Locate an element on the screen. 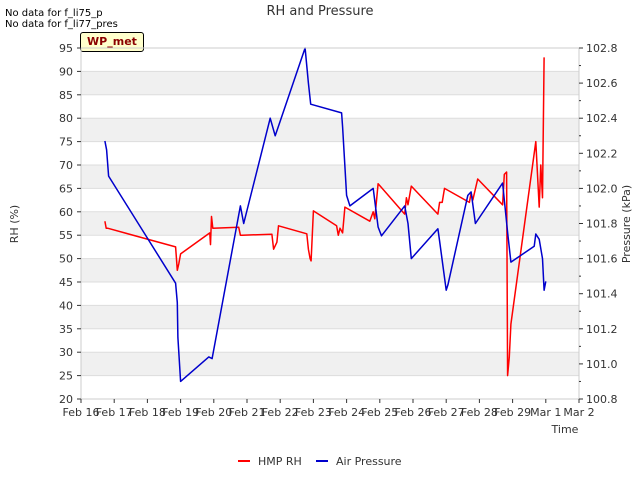  x-tick-label: Feb 29 is located at coordinates (512, 412).